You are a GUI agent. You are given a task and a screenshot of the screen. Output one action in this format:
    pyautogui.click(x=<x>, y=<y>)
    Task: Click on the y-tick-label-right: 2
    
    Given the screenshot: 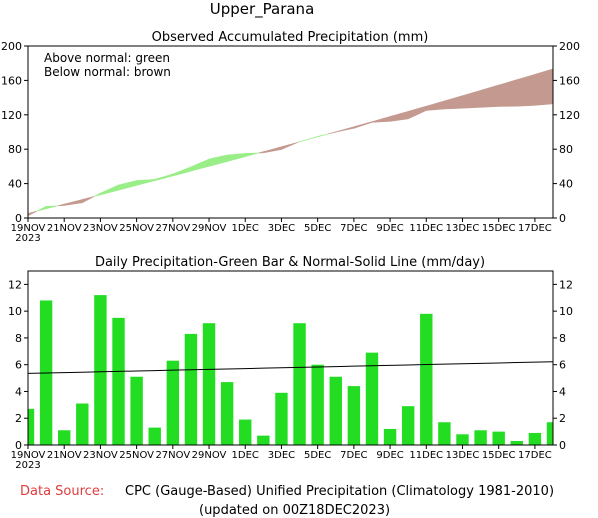 What is the action you would take?
    pyautogui.click(x=562, y=418)
    